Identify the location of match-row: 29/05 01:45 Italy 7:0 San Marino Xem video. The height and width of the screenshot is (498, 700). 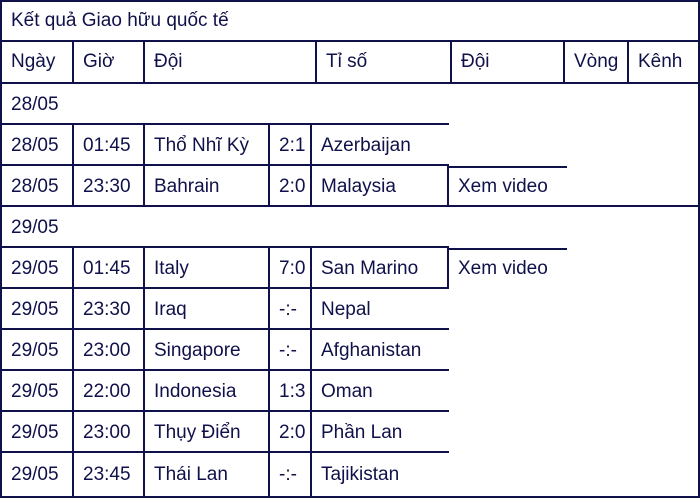
(350, 268).